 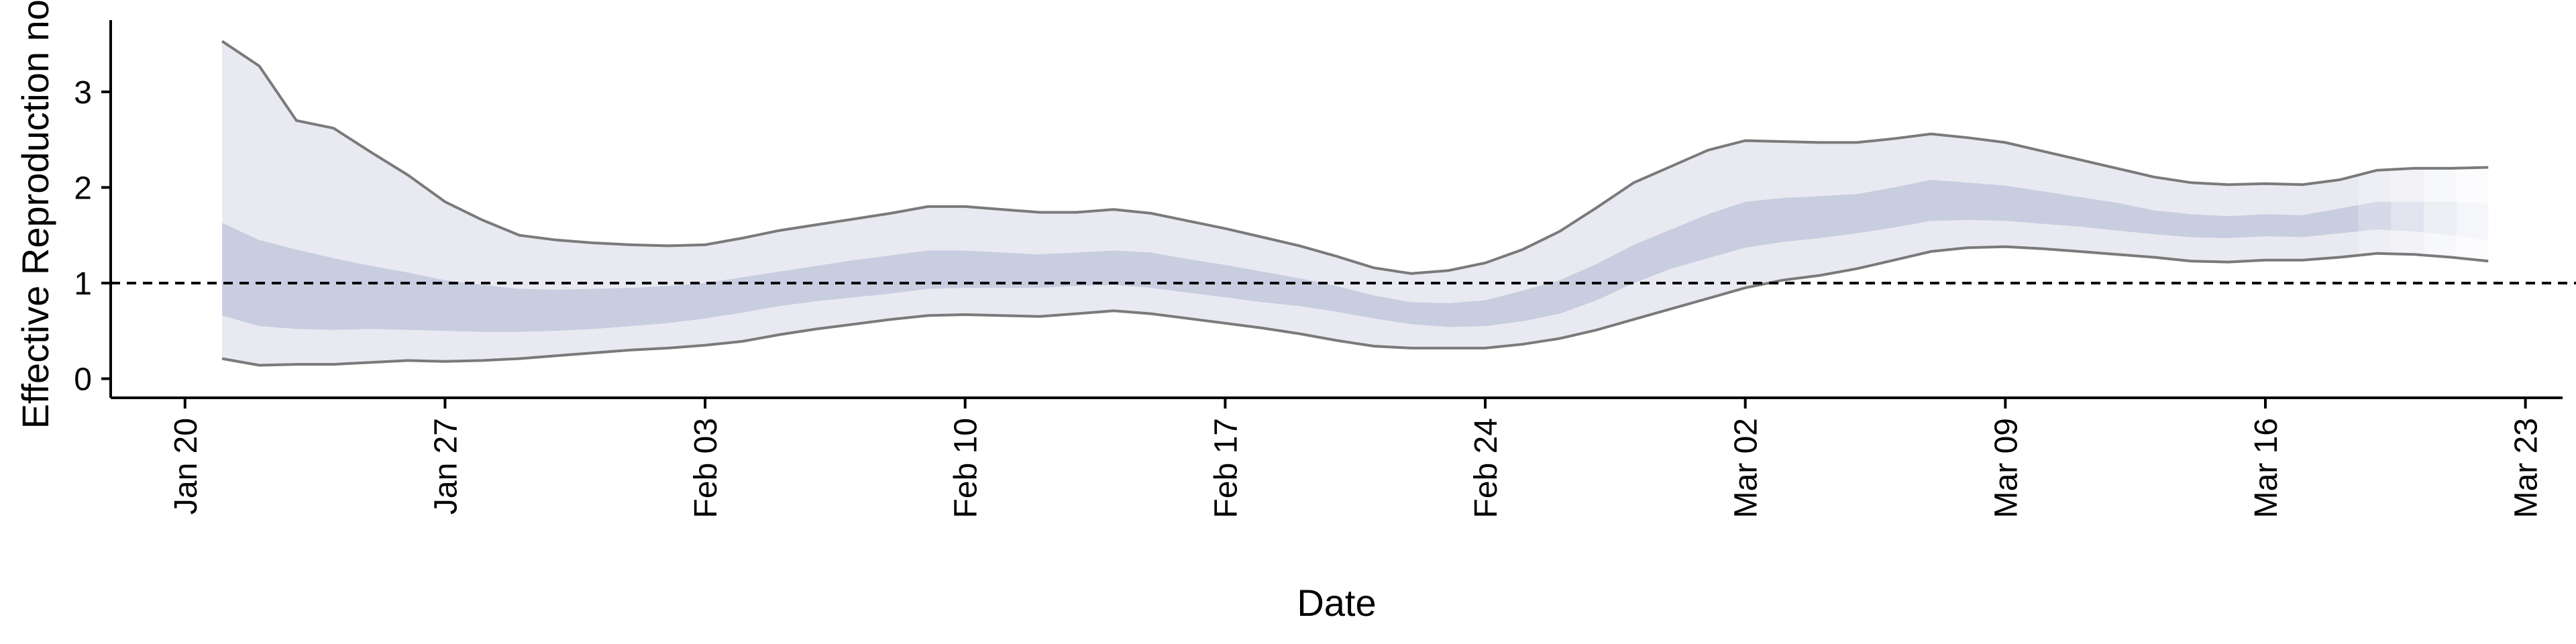 I want to click on x-tick-label: Mar 02, so click(x=1746, y=468).